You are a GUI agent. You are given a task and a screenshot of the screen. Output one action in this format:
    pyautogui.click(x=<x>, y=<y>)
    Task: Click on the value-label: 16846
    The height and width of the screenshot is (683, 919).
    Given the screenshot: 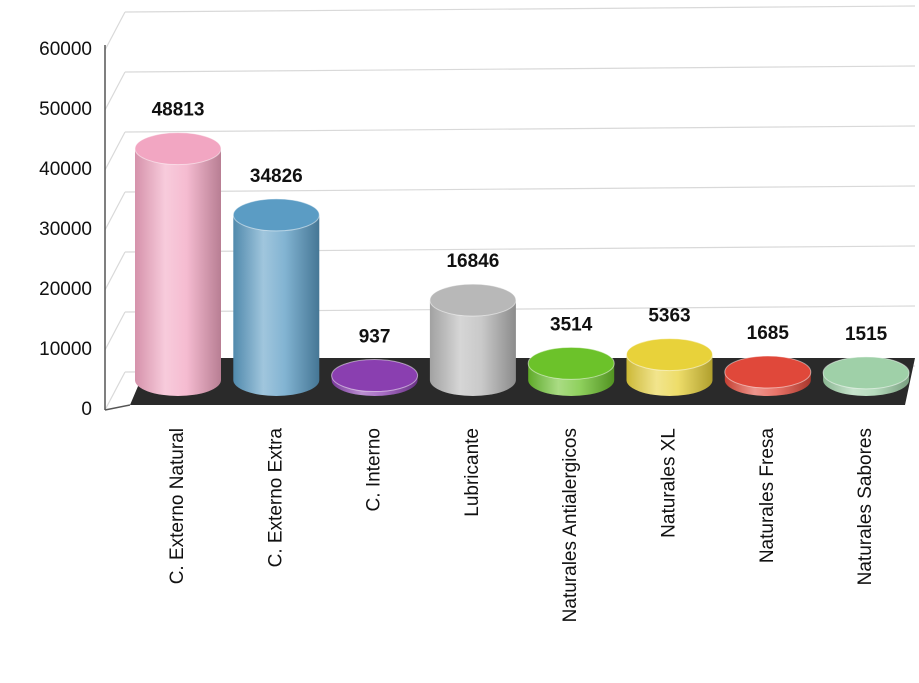 What is the action you would take?
    pyautogui.click(x=472, y=261)
    